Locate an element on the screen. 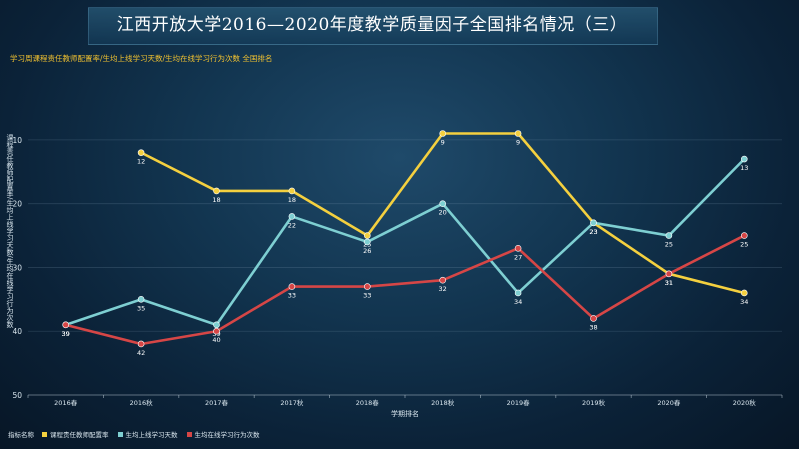  y-tick-label: 40 is located at coordinates (17, 331).